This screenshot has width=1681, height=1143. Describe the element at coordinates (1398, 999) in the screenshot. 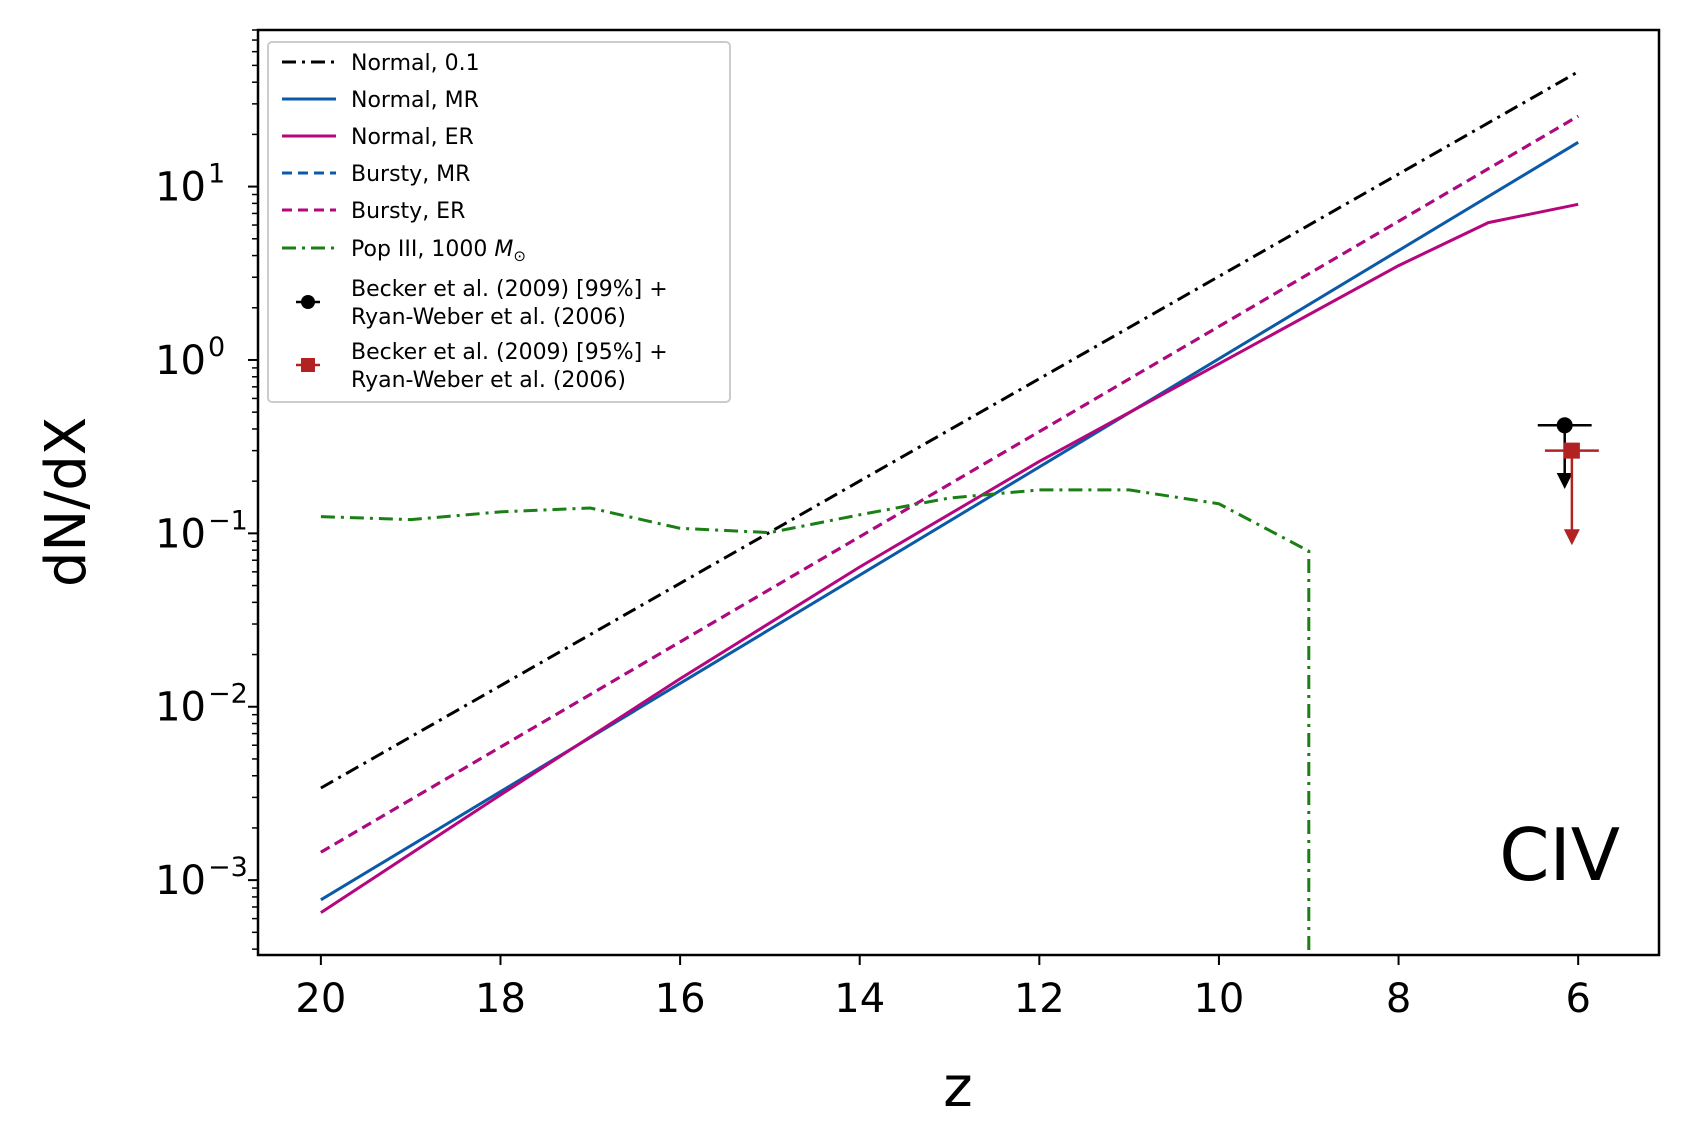

I see `x-tick-label: 8` at that location.